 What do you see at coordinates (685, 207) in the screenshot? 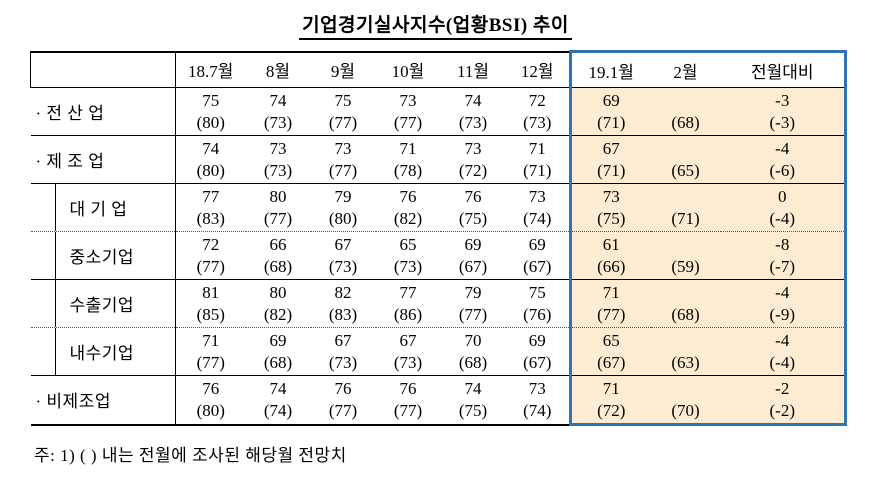
I see `value-cell: (71)` at bounding box center [685, 207].